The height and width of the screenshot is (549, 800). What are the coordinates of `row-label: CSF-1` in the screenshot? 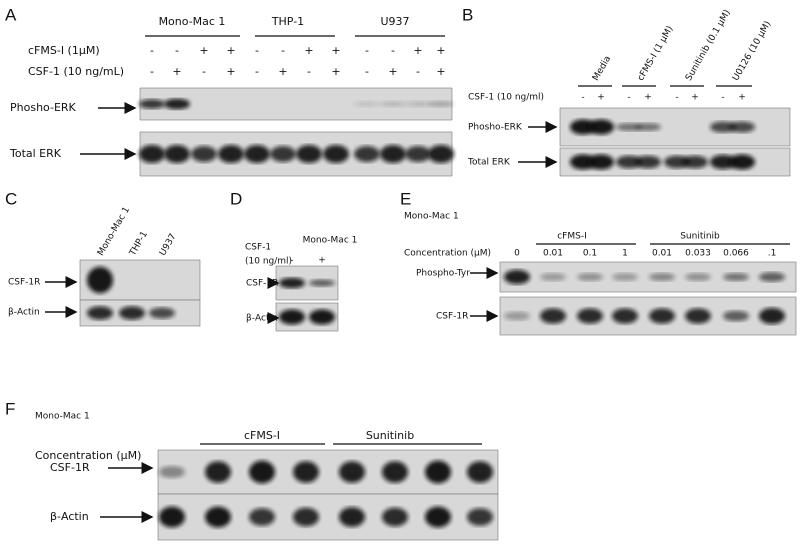 It's located at (258, 248).